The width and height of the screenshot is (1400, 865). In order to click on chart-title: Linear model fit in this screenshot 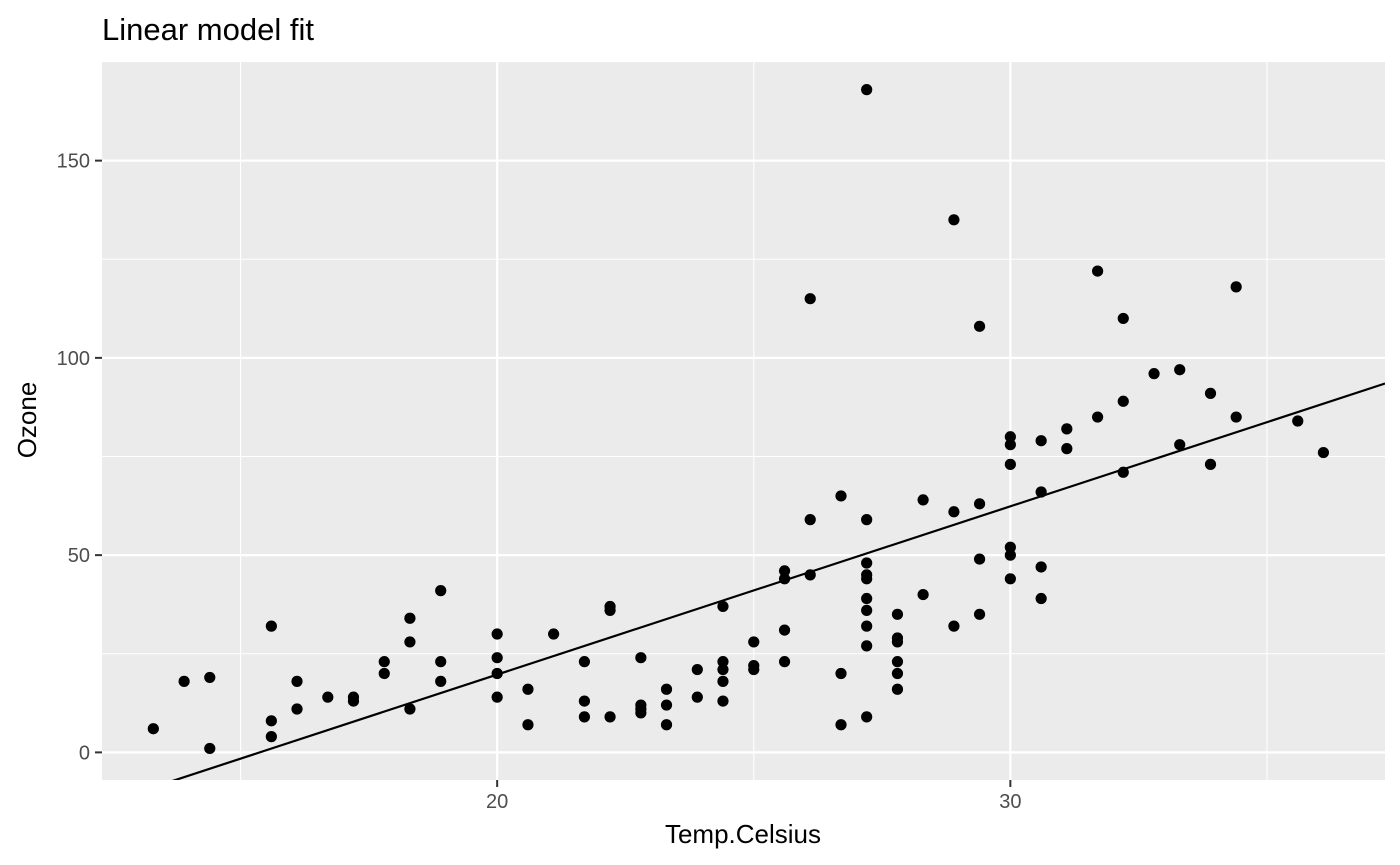, I will do `click(208, 29)`.